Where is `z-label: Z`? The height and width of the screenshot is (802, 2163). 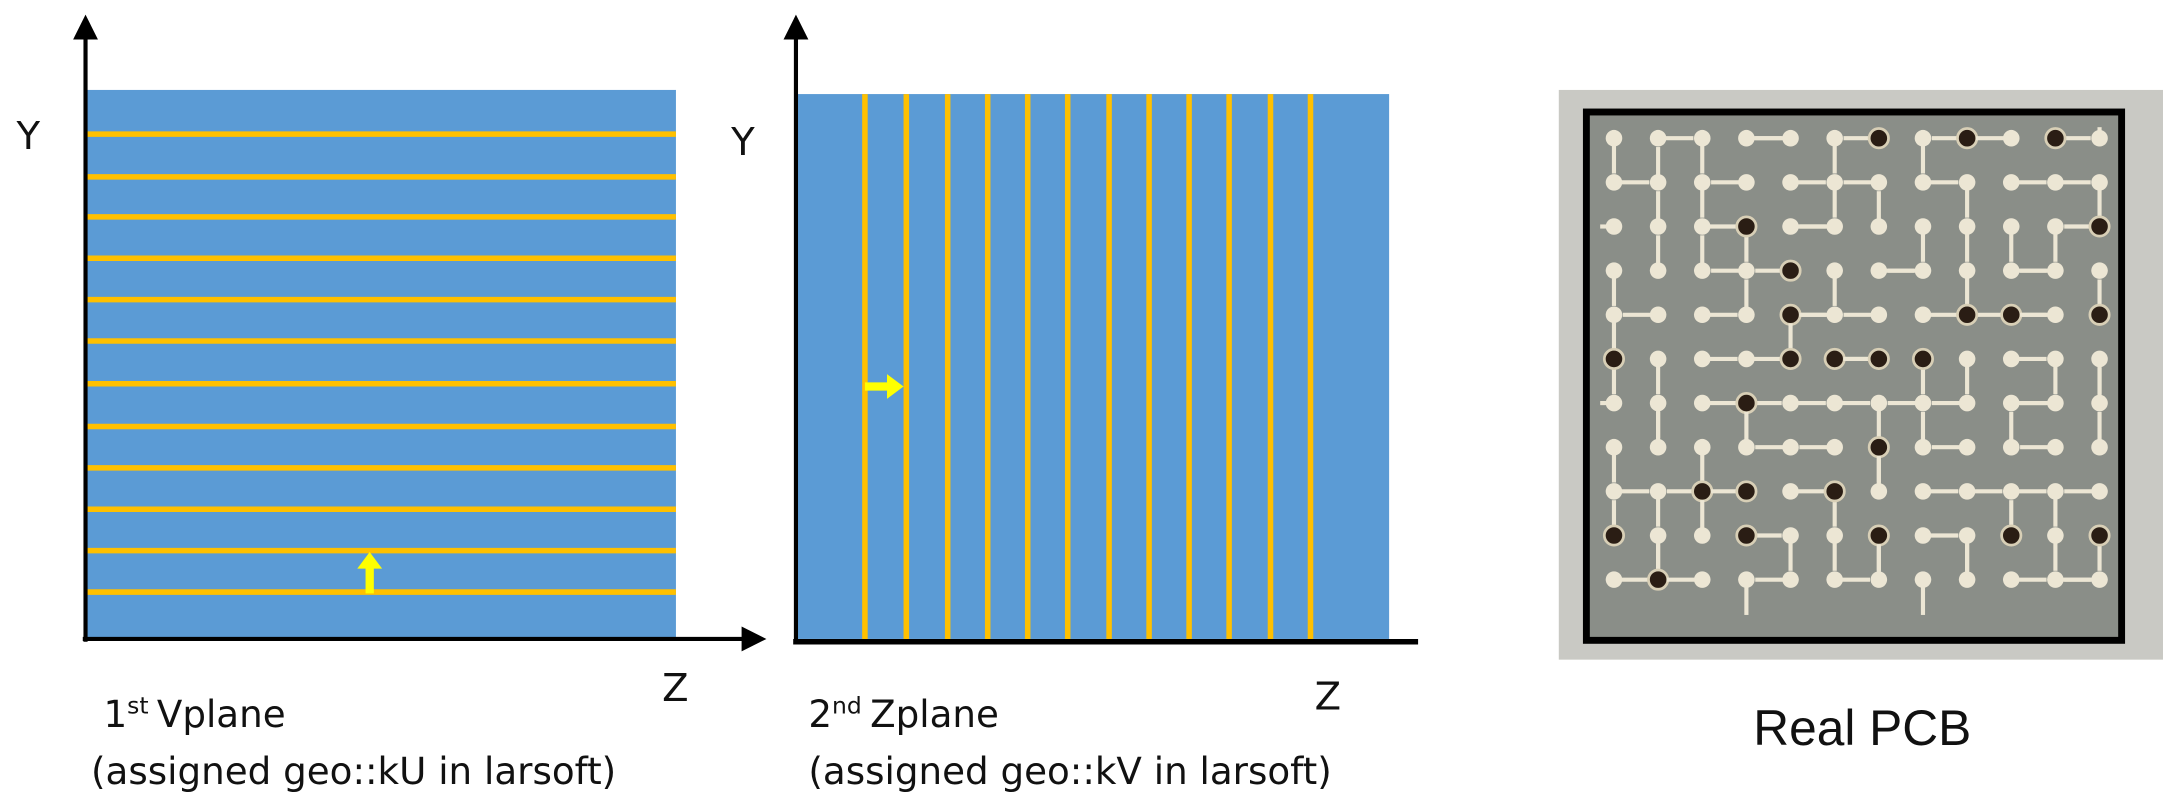 z-label: Z is located at coordinates (1328, 696).